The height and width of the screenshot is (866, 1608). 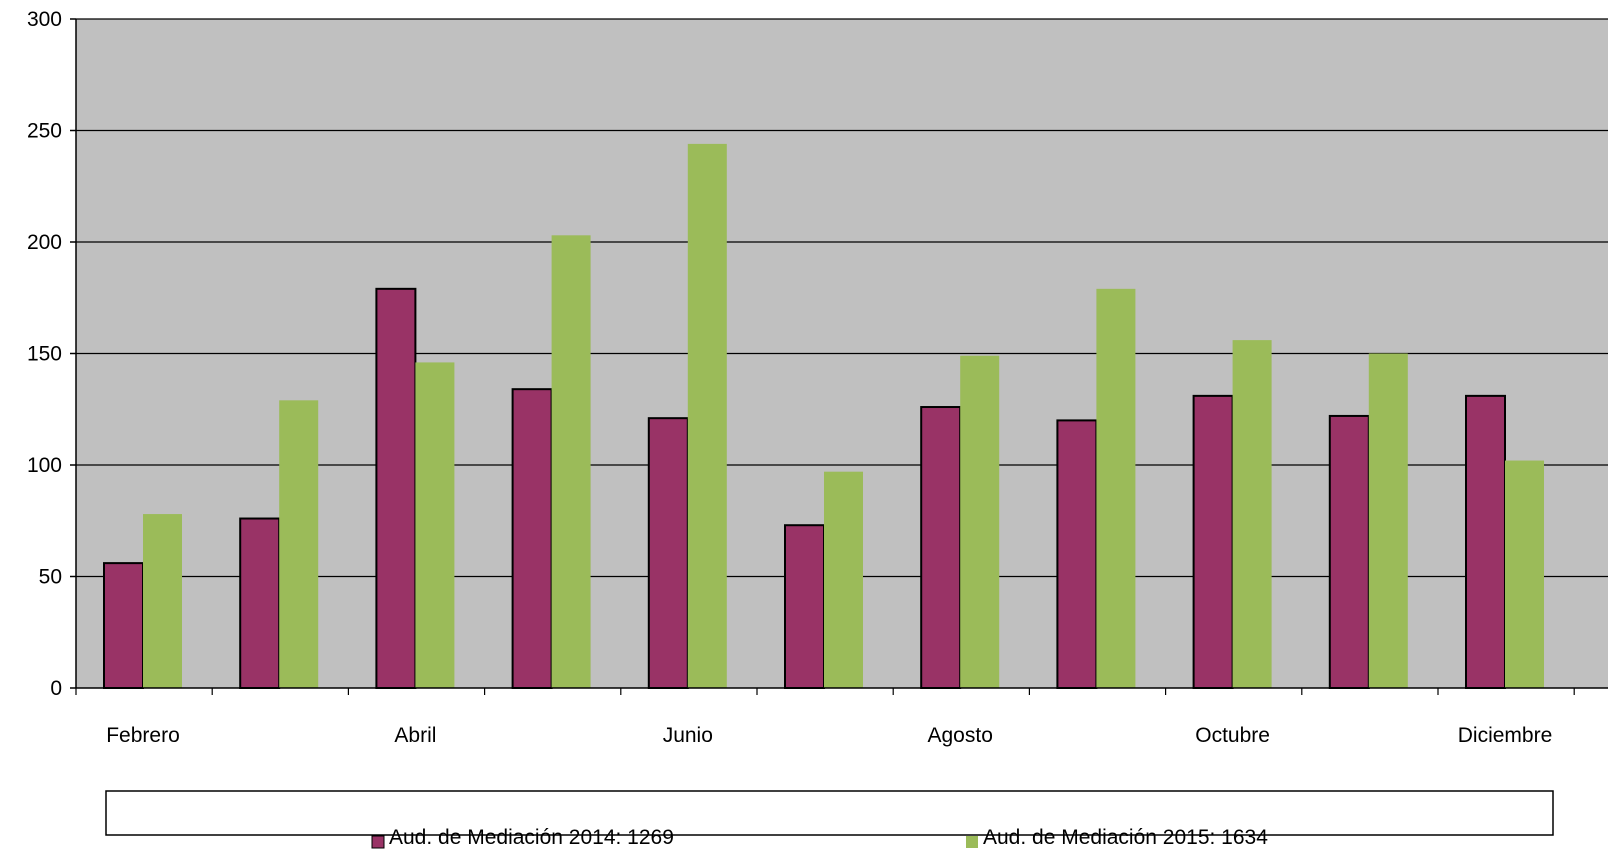 I want to click on legend-swatch-2014, so click(x=378, y=842).